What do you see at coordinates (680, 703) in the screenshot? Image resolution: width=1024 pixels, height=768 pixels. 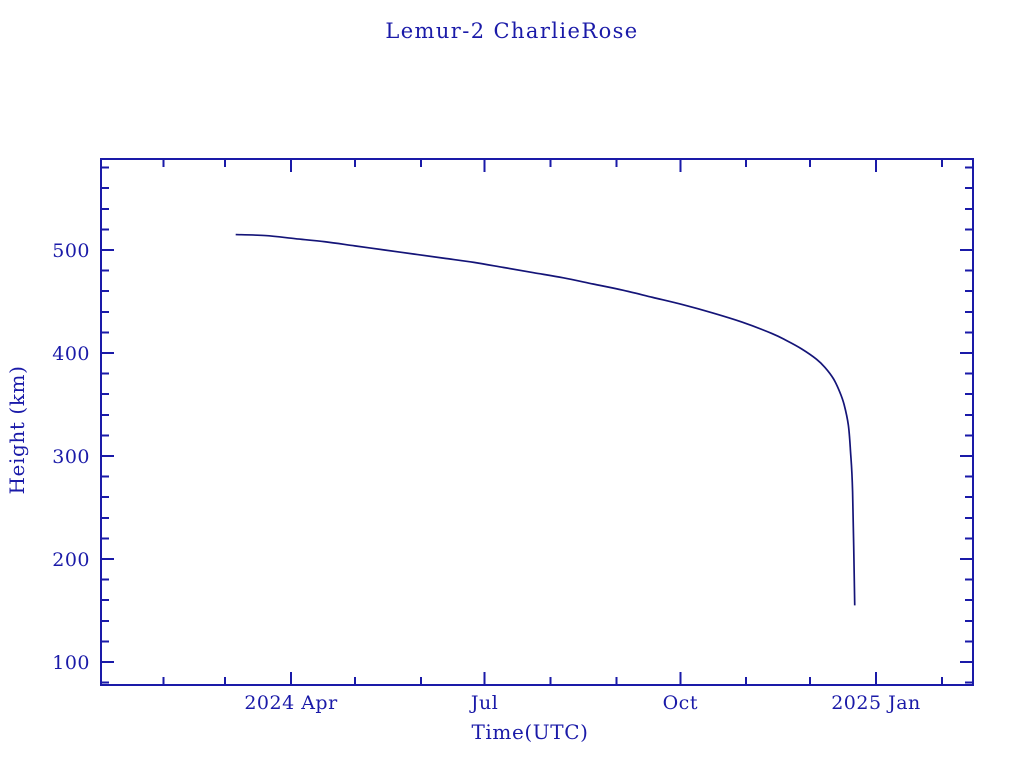 I see `x-tick-label: Oct` at bounding box center [680, 703].